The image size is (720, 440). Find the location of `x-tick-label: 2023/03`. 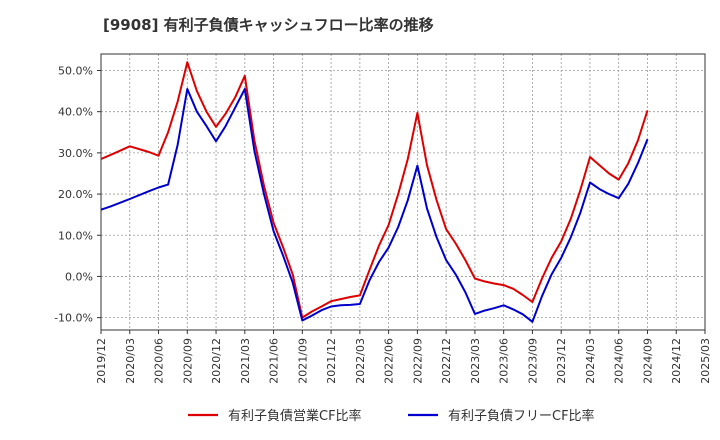

x-tick-label: 2023/03 is located at coordinates (475, 361).